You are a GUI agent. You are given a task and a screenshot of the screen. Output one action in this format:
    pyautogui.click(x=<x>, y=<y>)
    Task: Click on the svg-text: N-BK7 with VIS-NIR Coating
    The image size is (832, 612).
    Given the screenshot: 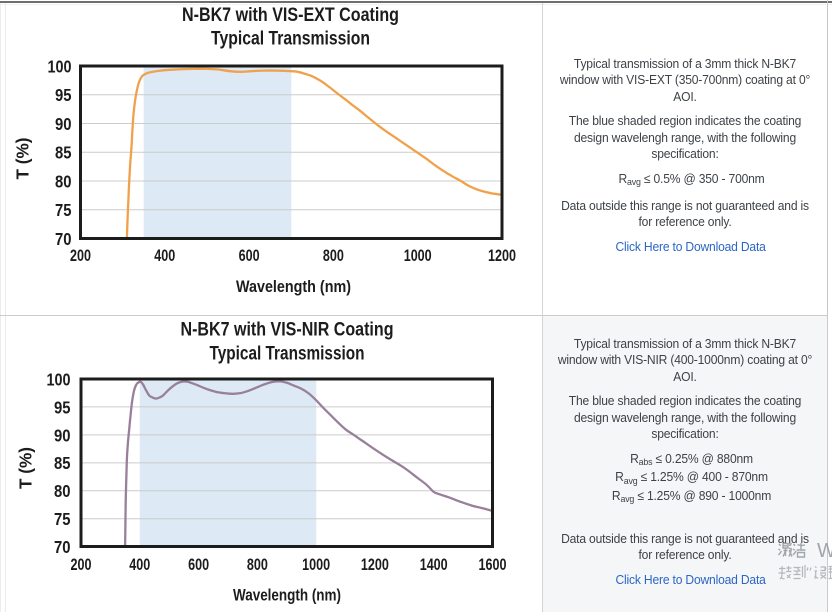 What is the action you would take?
    pyautogui.click(x=287, y=330)
    